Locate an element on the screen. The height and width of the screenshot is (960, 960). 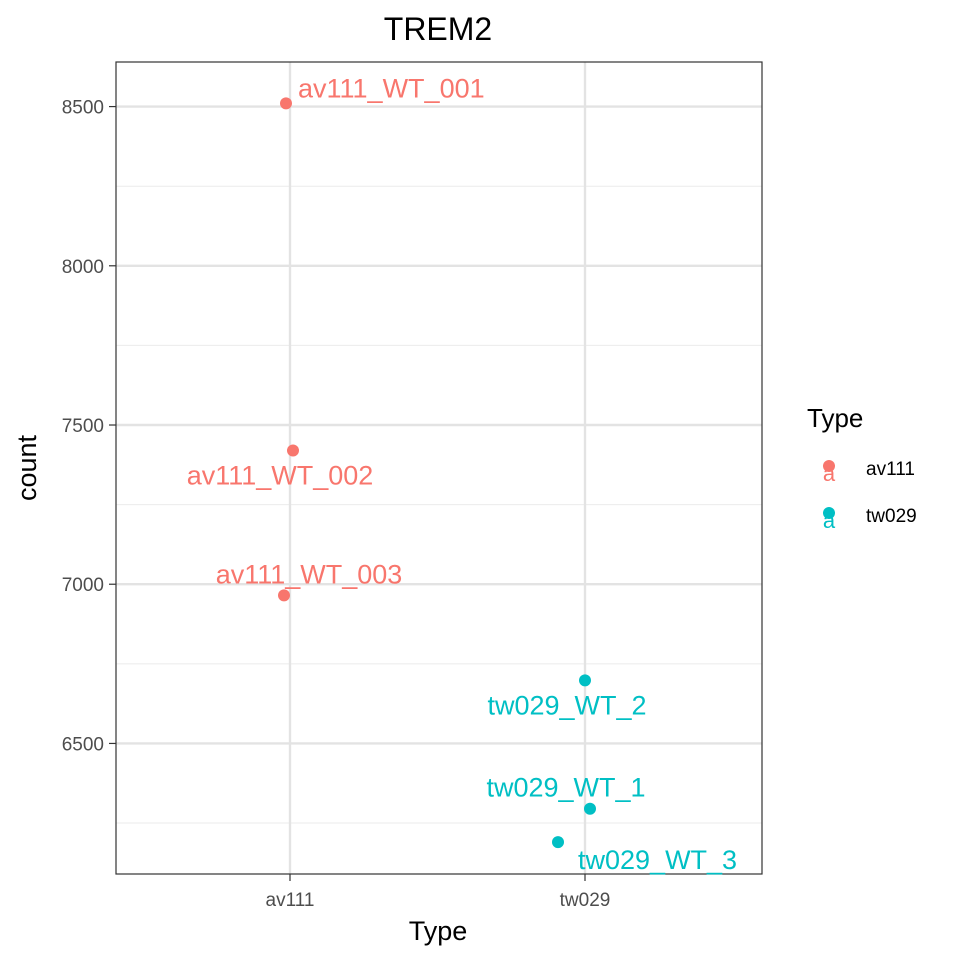
y-axis-ticks: 6500 7000 7500 8000 8500 is located at coordinates (89, 426).